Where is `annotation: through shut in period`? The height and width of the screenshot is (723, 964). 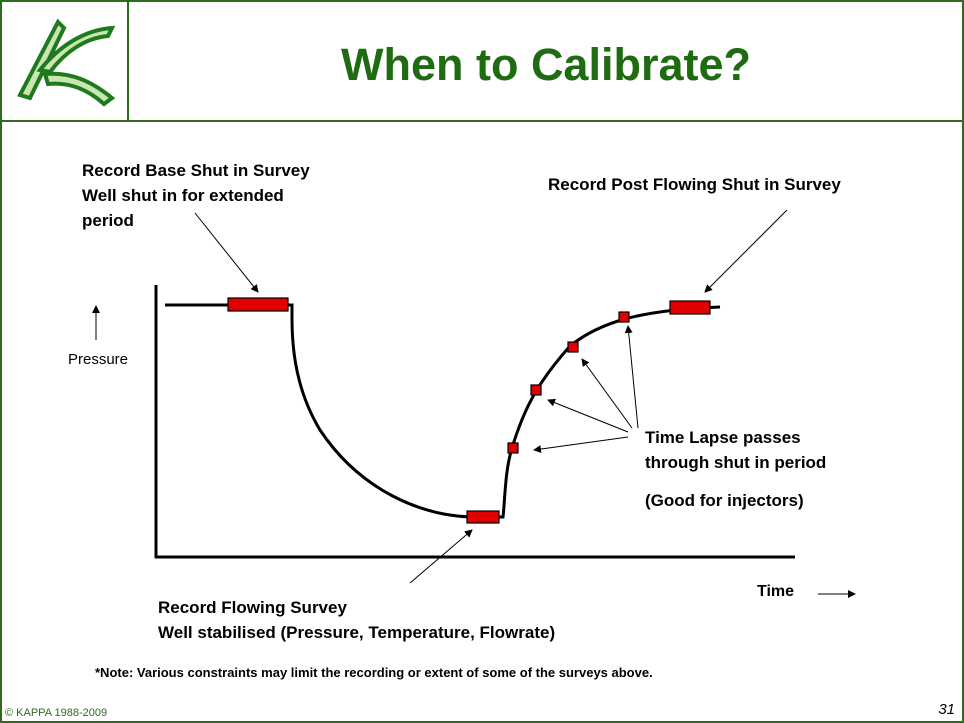
annotation: through shut in period is located at coordinates (735, 462).